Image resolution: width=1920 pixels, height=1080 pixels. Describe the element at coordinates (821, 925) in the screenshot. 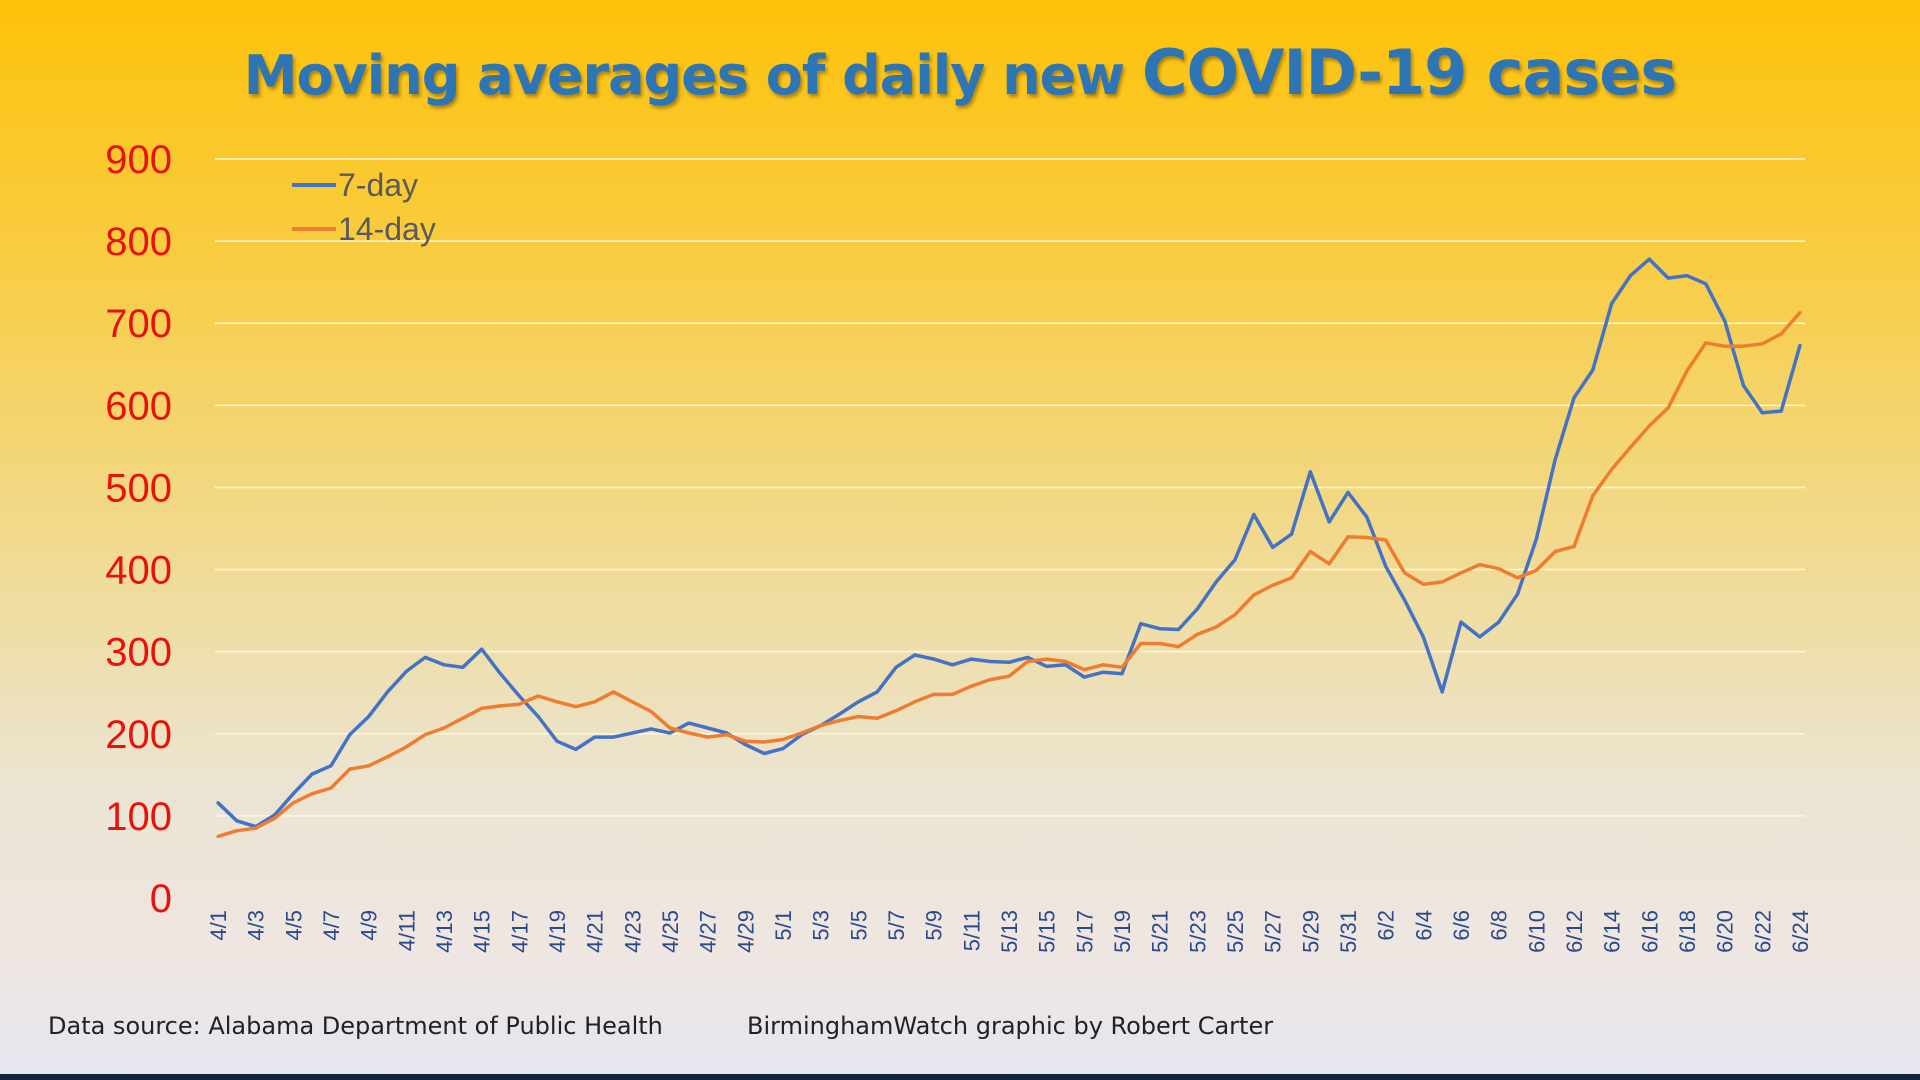

I see `x-tick-label: 5/3` at that location.